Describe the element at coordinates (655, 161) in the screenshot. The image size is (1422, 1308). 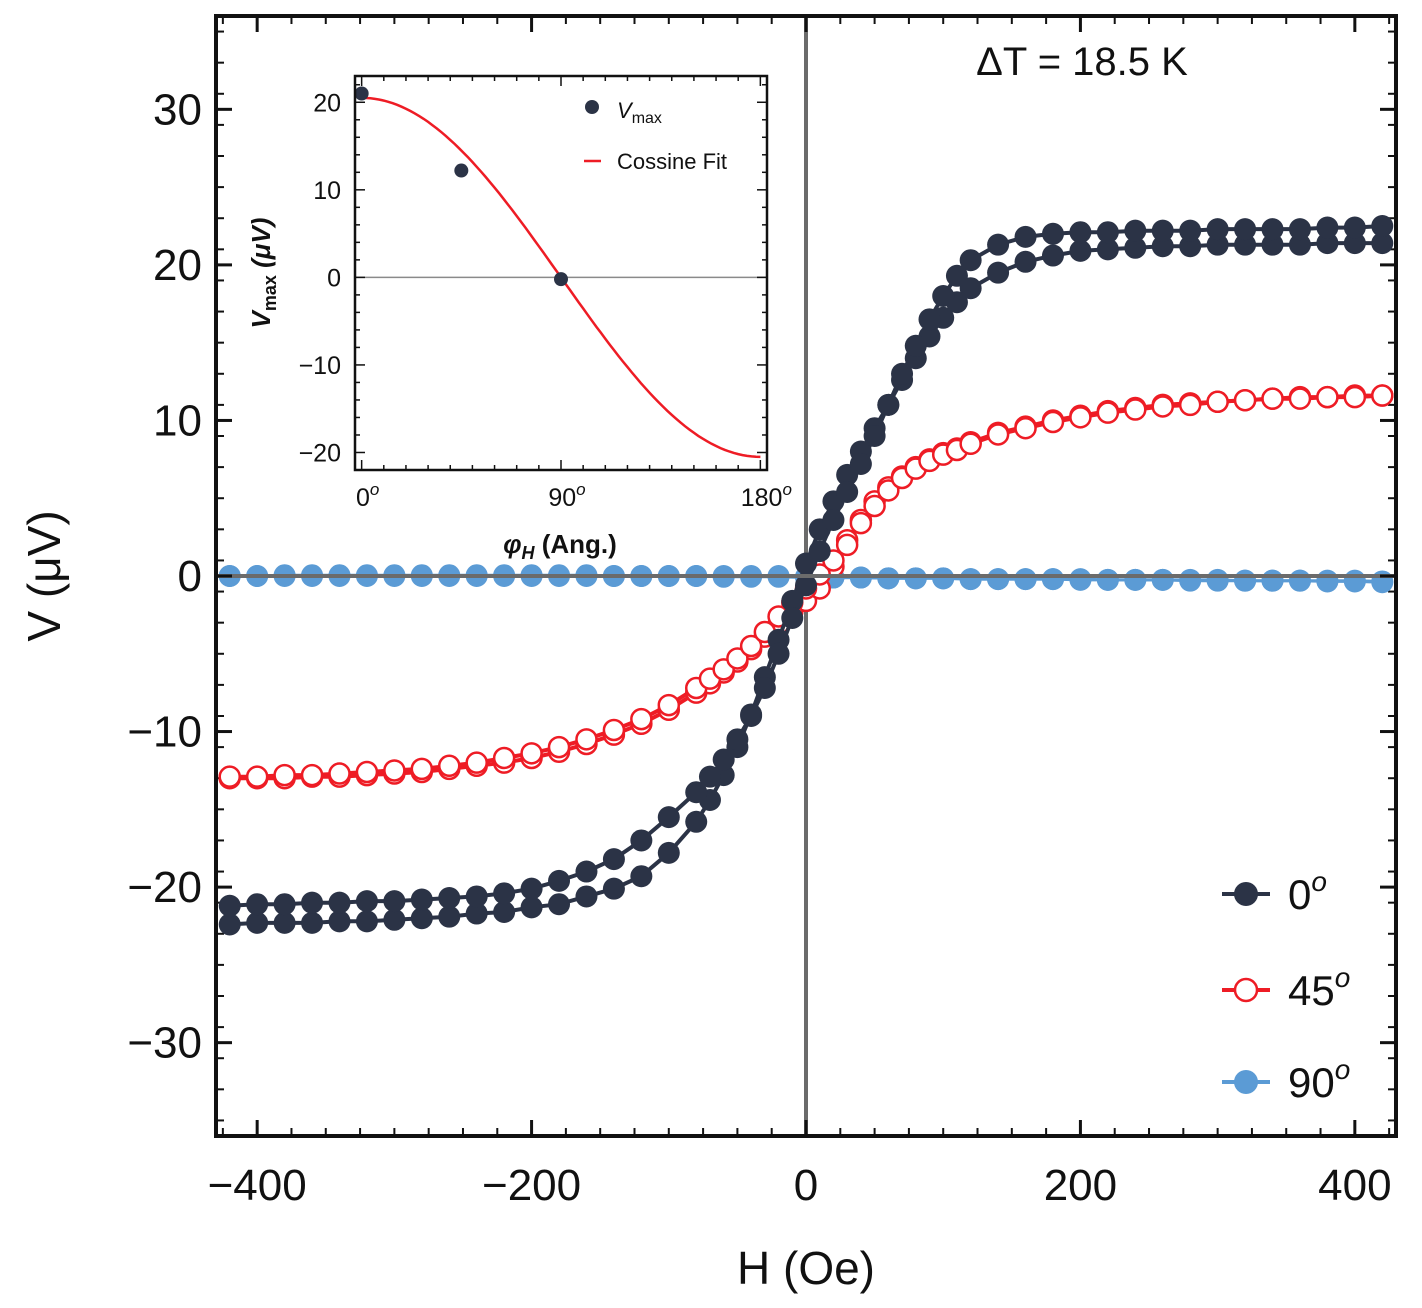
I see `inset-legend-item-fit: Cossine Fit` at that location.